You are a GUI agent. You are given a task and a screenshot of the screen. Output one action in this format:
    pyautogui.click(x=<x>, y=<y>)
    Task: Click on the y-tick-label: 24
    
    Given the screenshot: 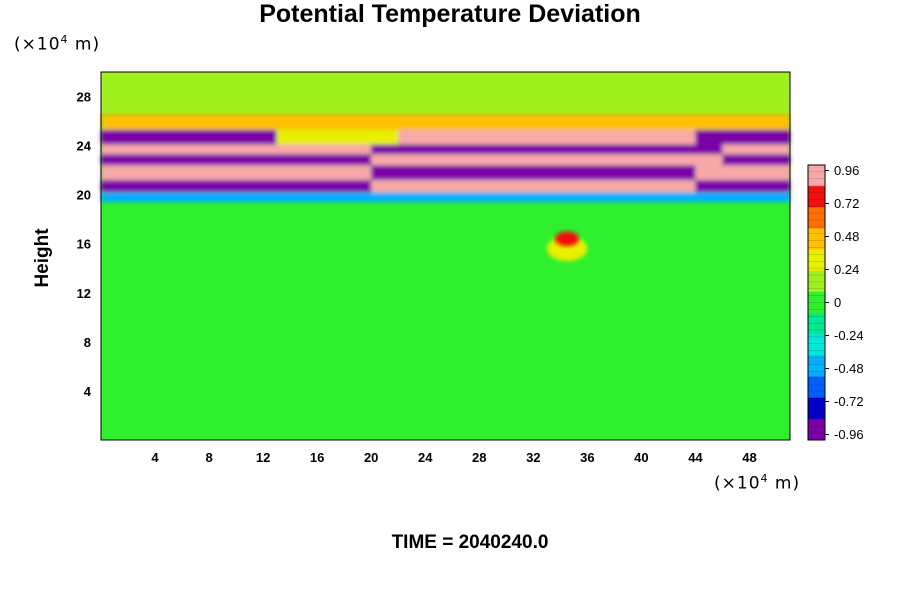 What is the action you would take?
    pyautogui.click(x=84, y=146)
    